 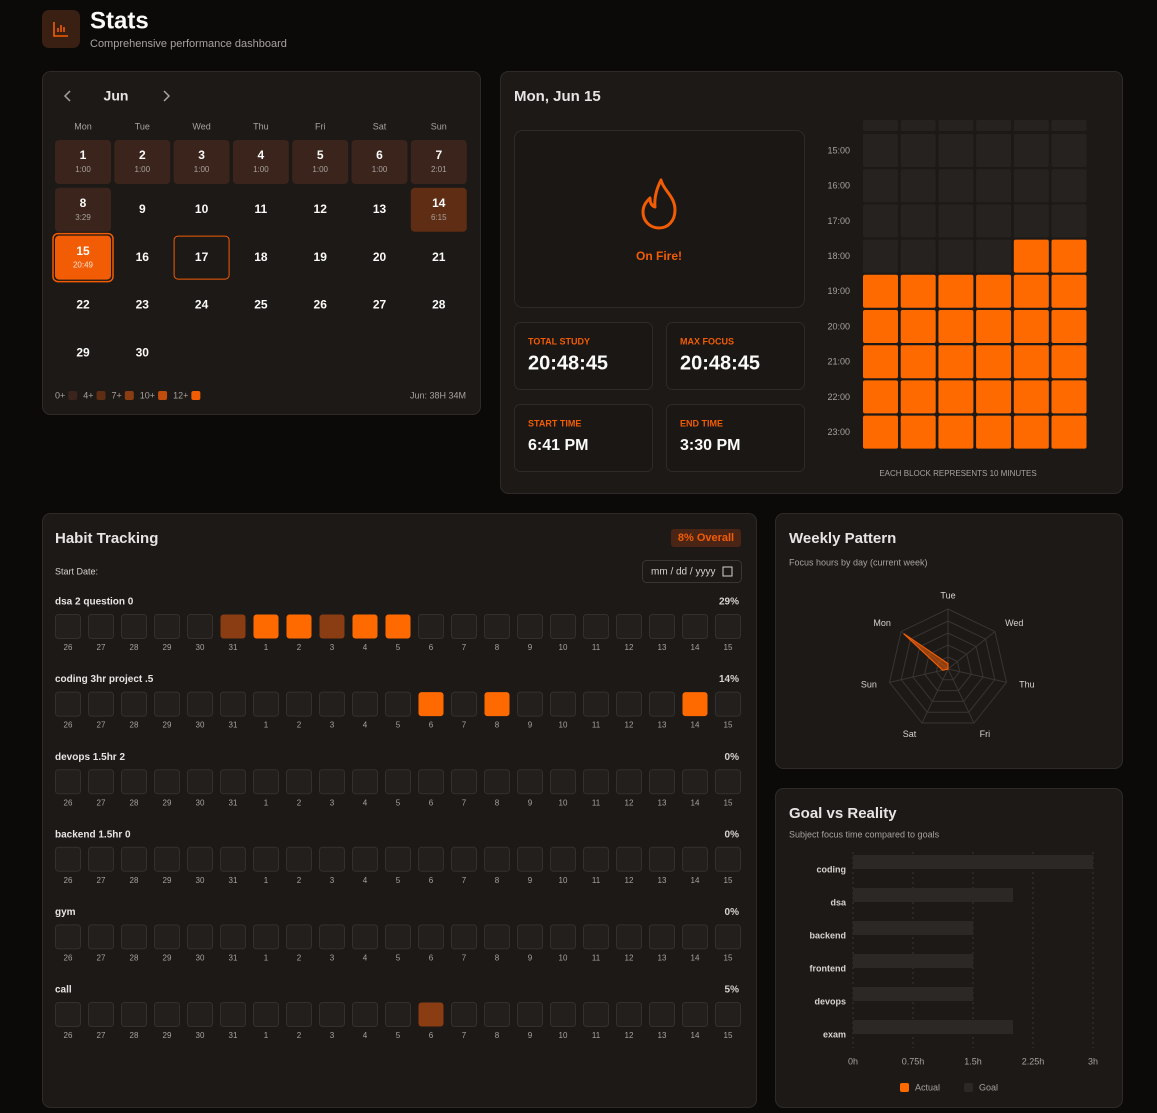 What do you see at coordinates (710, 445) in the screenshot?
I see `stat-value: 3:30 PM` at bounding box center [710, 445].